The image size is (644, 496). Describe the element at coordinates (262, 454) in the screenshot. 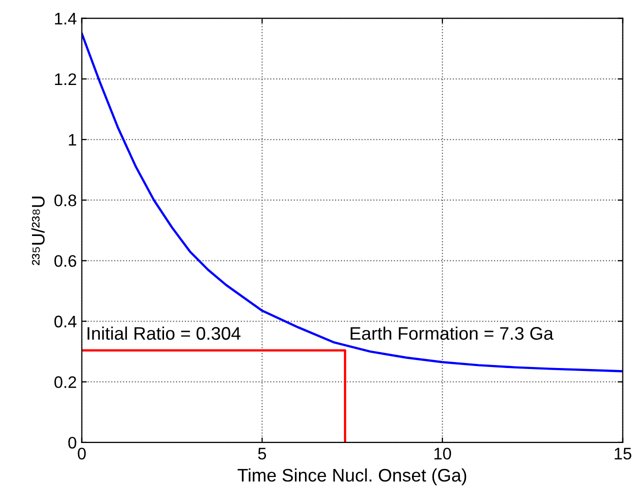

I see `x-tick-label: 5` at that location.